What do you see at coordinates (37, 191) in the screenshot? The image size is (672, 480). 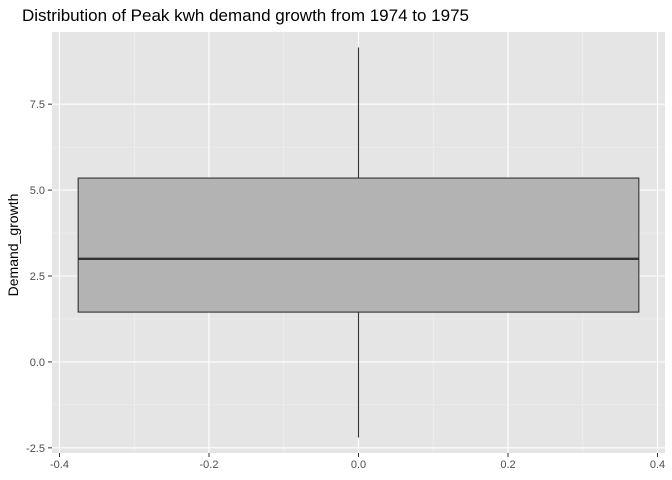 I see `y-tick-label: 5.0` at bounding box center [37, 191].